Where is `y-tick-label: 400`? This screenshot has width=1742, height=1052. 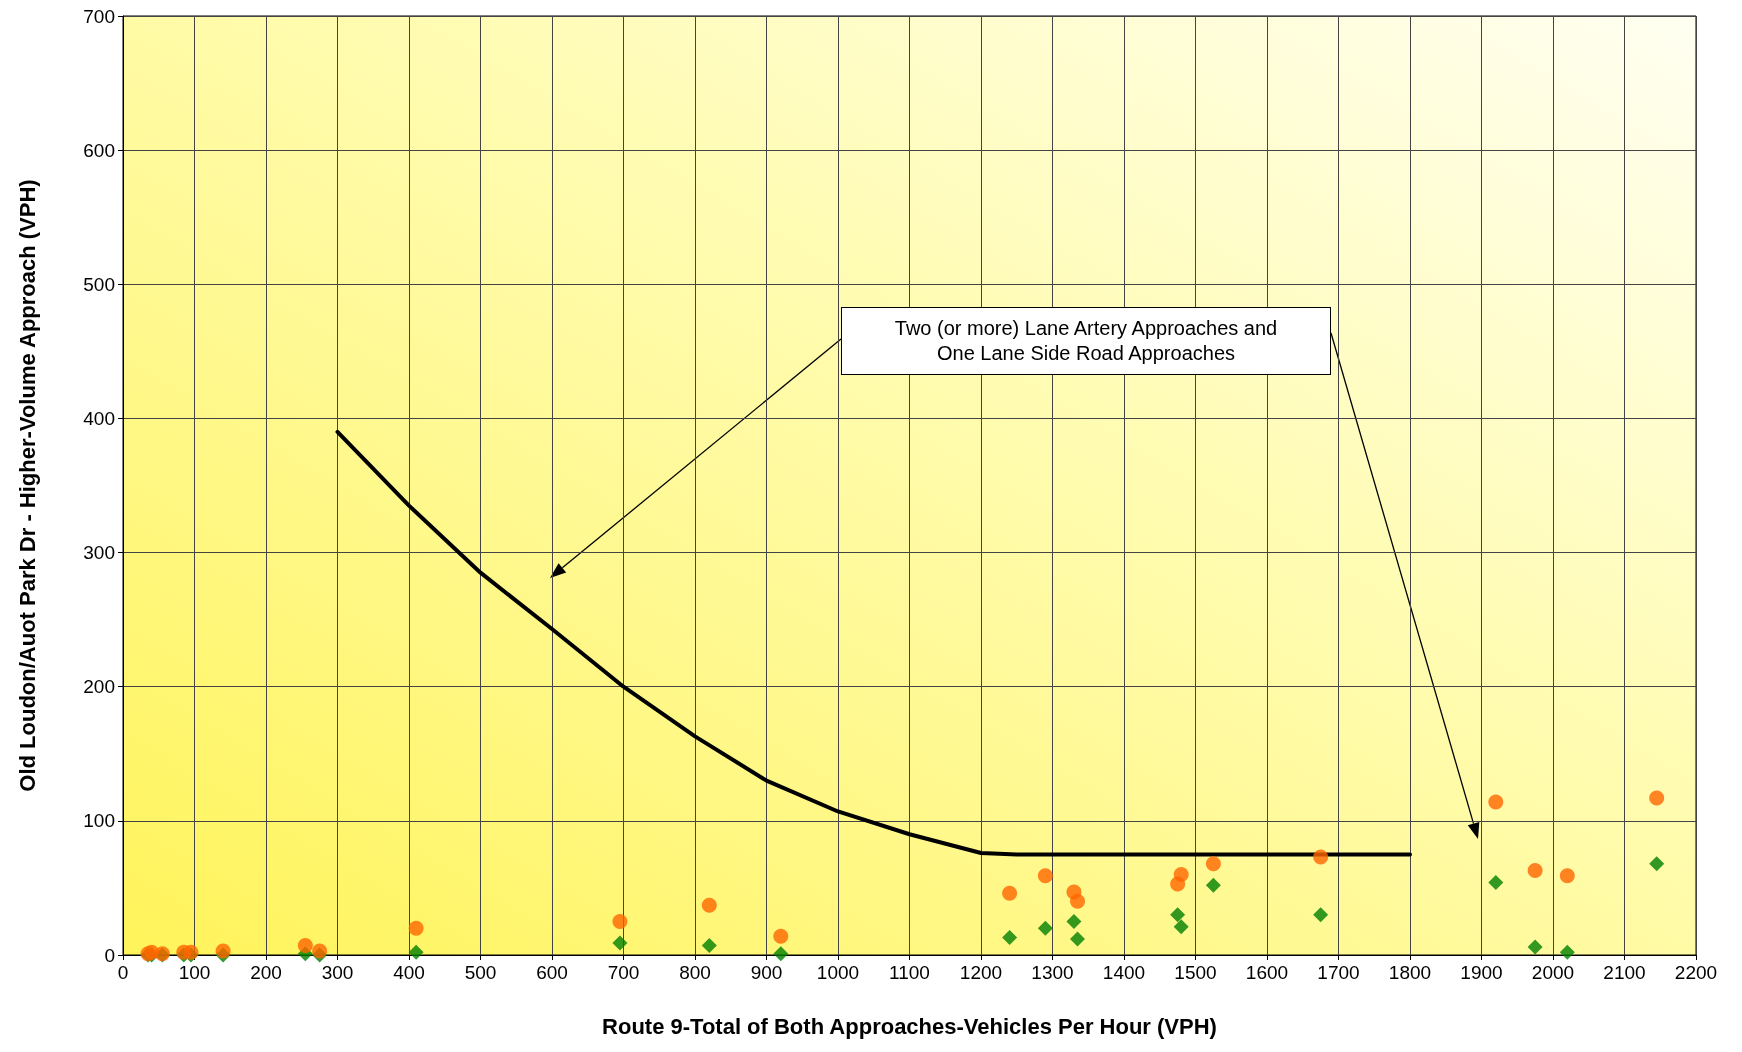 y-tick-label: 400 is located at coordinates (99, 418).